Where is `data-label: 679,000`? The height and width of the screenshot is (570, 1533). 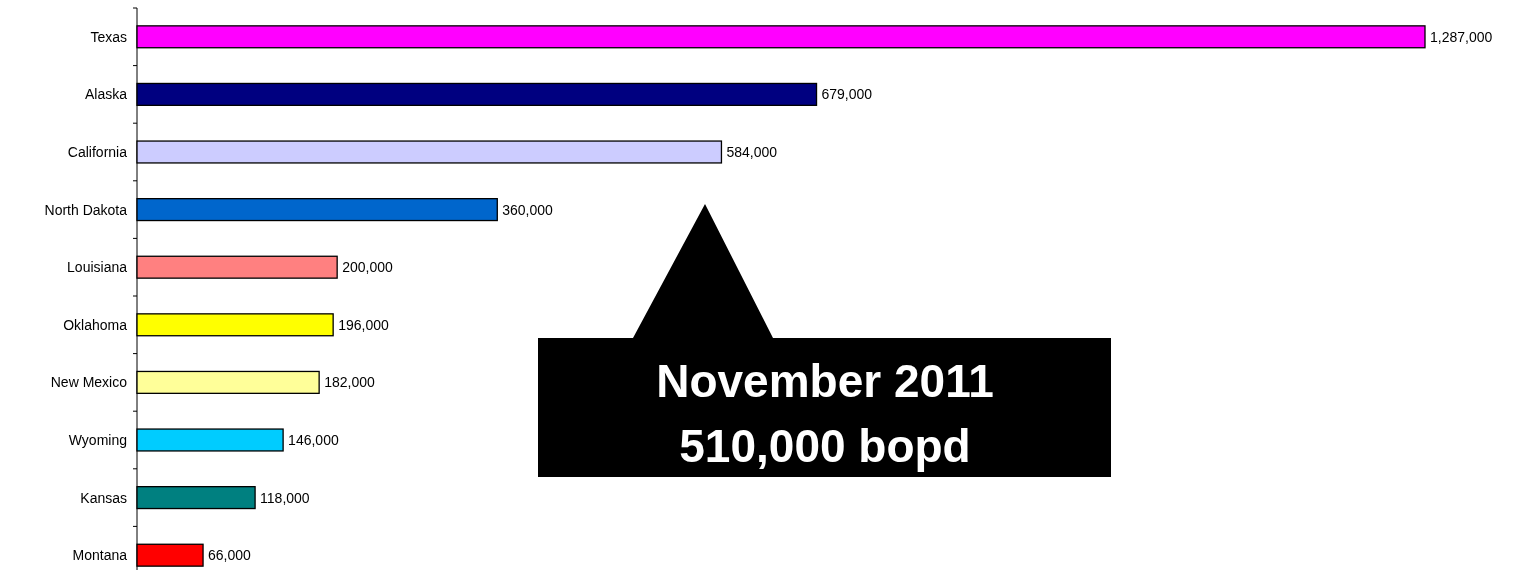
data-label: 679,000 is located at coordinates (847, 94).